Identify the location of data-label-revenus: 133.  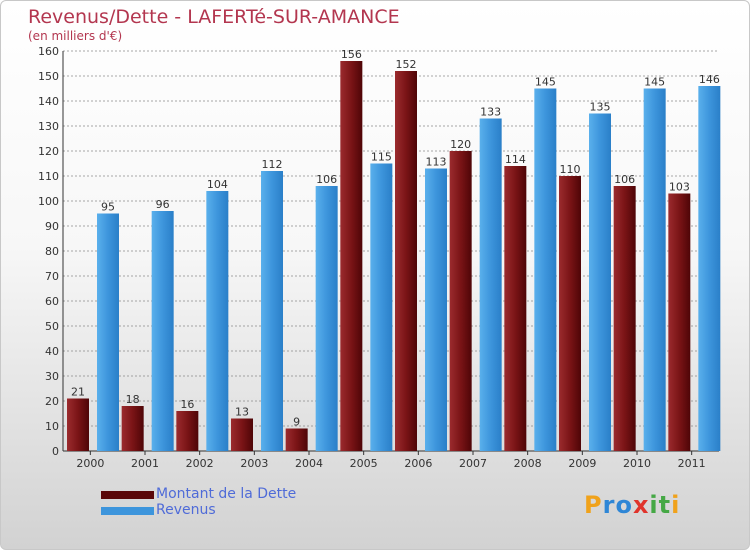
(490, 112).